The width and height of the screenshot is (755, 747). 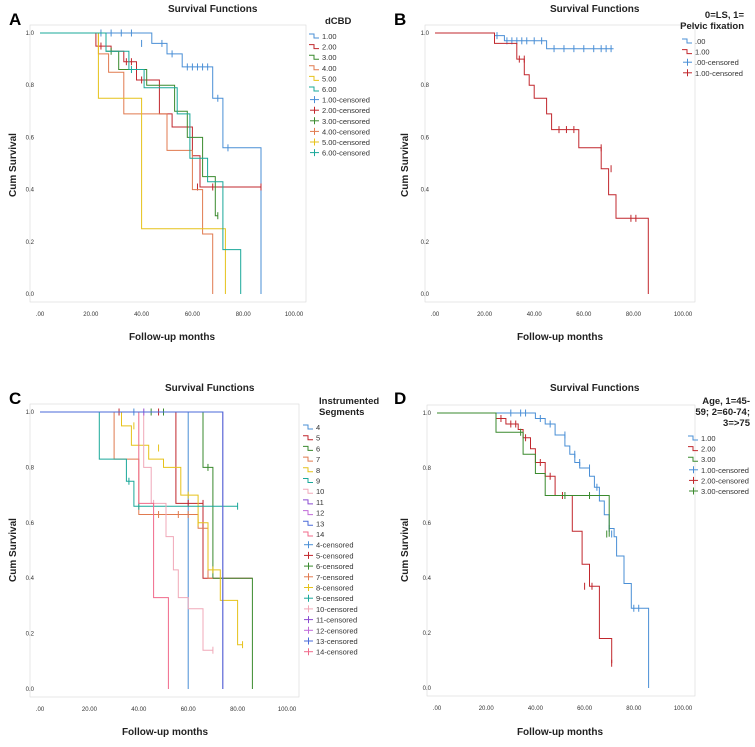 What do you see at coordinates (346, 100) in the screenshot?
I see `legend-label: 1.00-censored` at bounding box center [346, 100].